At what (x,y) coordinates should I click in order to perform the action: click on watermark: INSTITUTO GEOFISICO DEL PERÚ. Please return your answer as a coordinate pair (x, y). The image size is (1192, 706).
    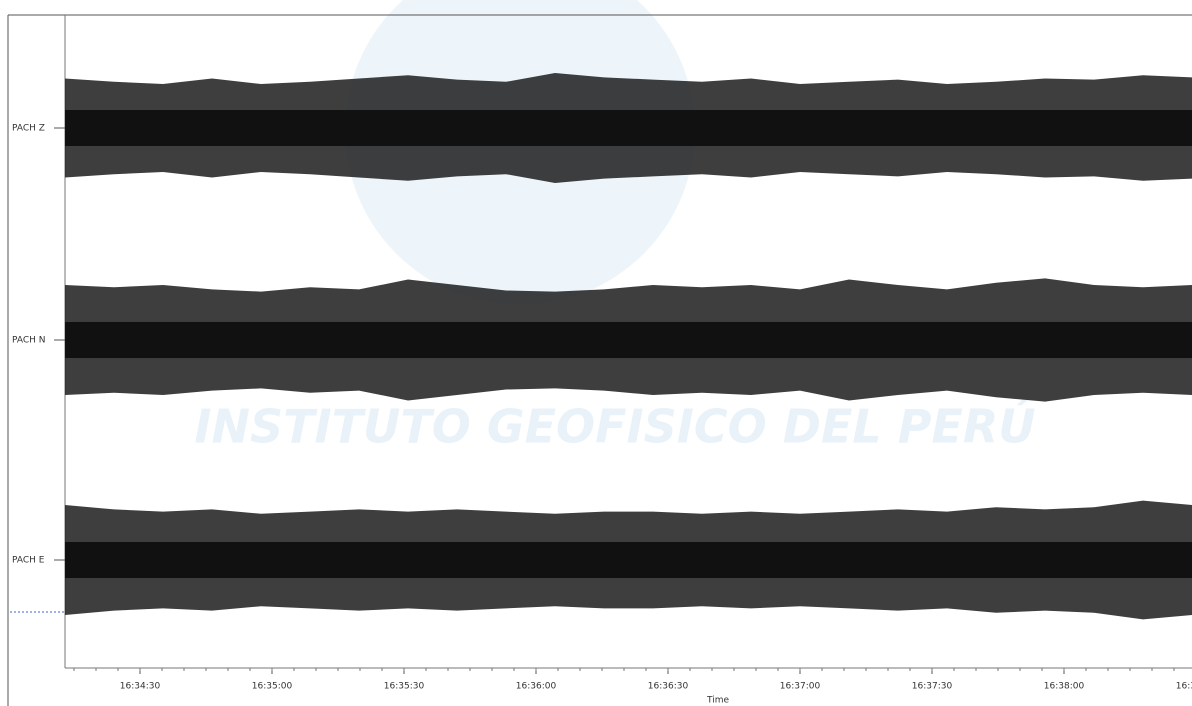
    Looking at the image, I should click on (614, 427).